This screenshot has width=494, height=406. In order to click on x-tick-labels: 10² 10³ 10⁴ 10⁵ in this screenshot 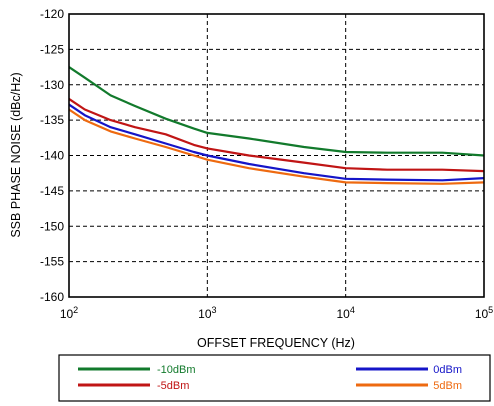, I will do `click(276, 313)`.